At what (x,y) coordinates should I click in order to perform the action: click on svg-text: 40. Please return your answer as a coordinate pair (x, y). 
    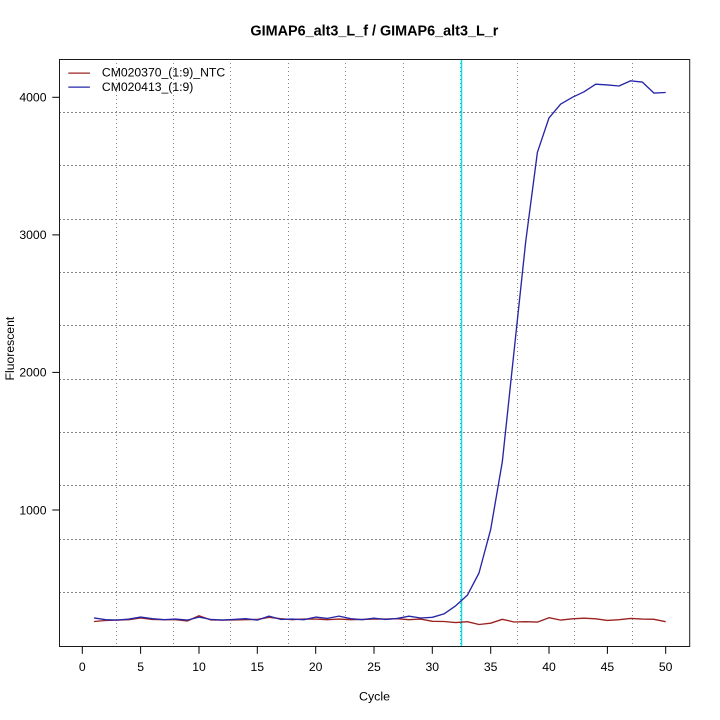
    Looking at the image, I should click on (549, 667).